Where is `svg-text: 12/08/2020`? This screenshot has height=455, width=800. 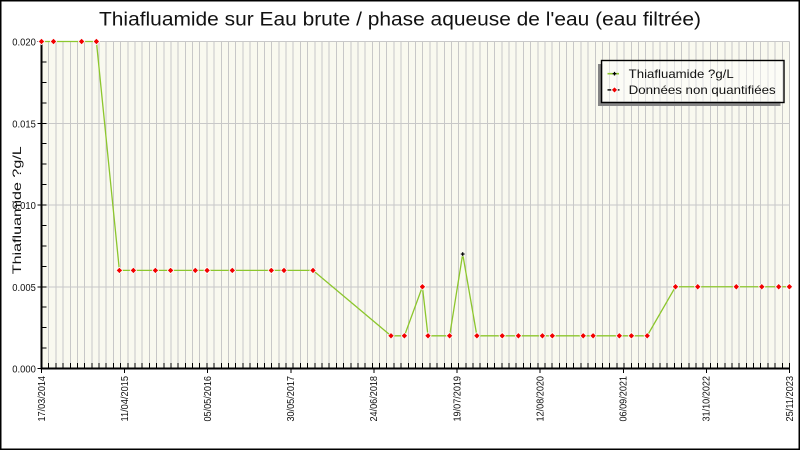 svg-text: 12/08/2020 is located at coordinates (540, 399).